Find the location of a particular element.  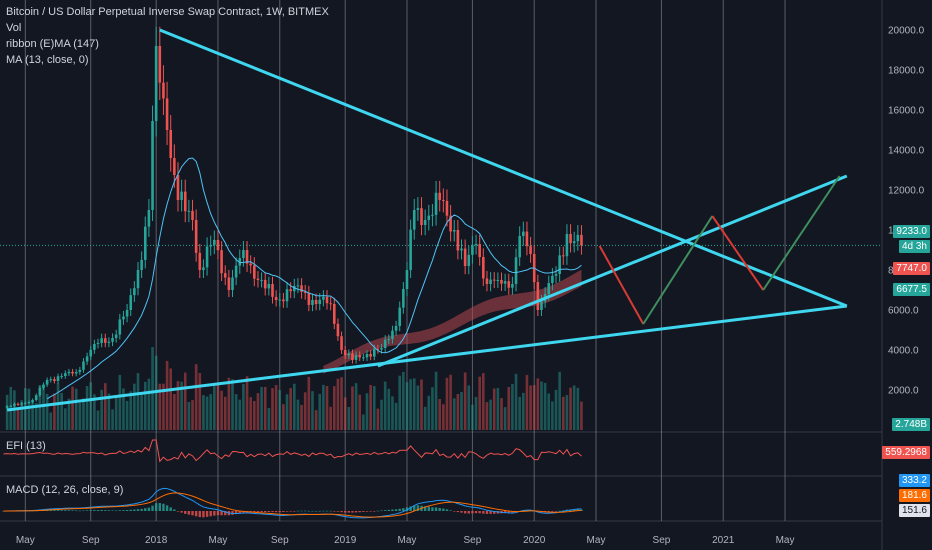

y-tick-label: 20000.0 is located at coordinates (906, 31).